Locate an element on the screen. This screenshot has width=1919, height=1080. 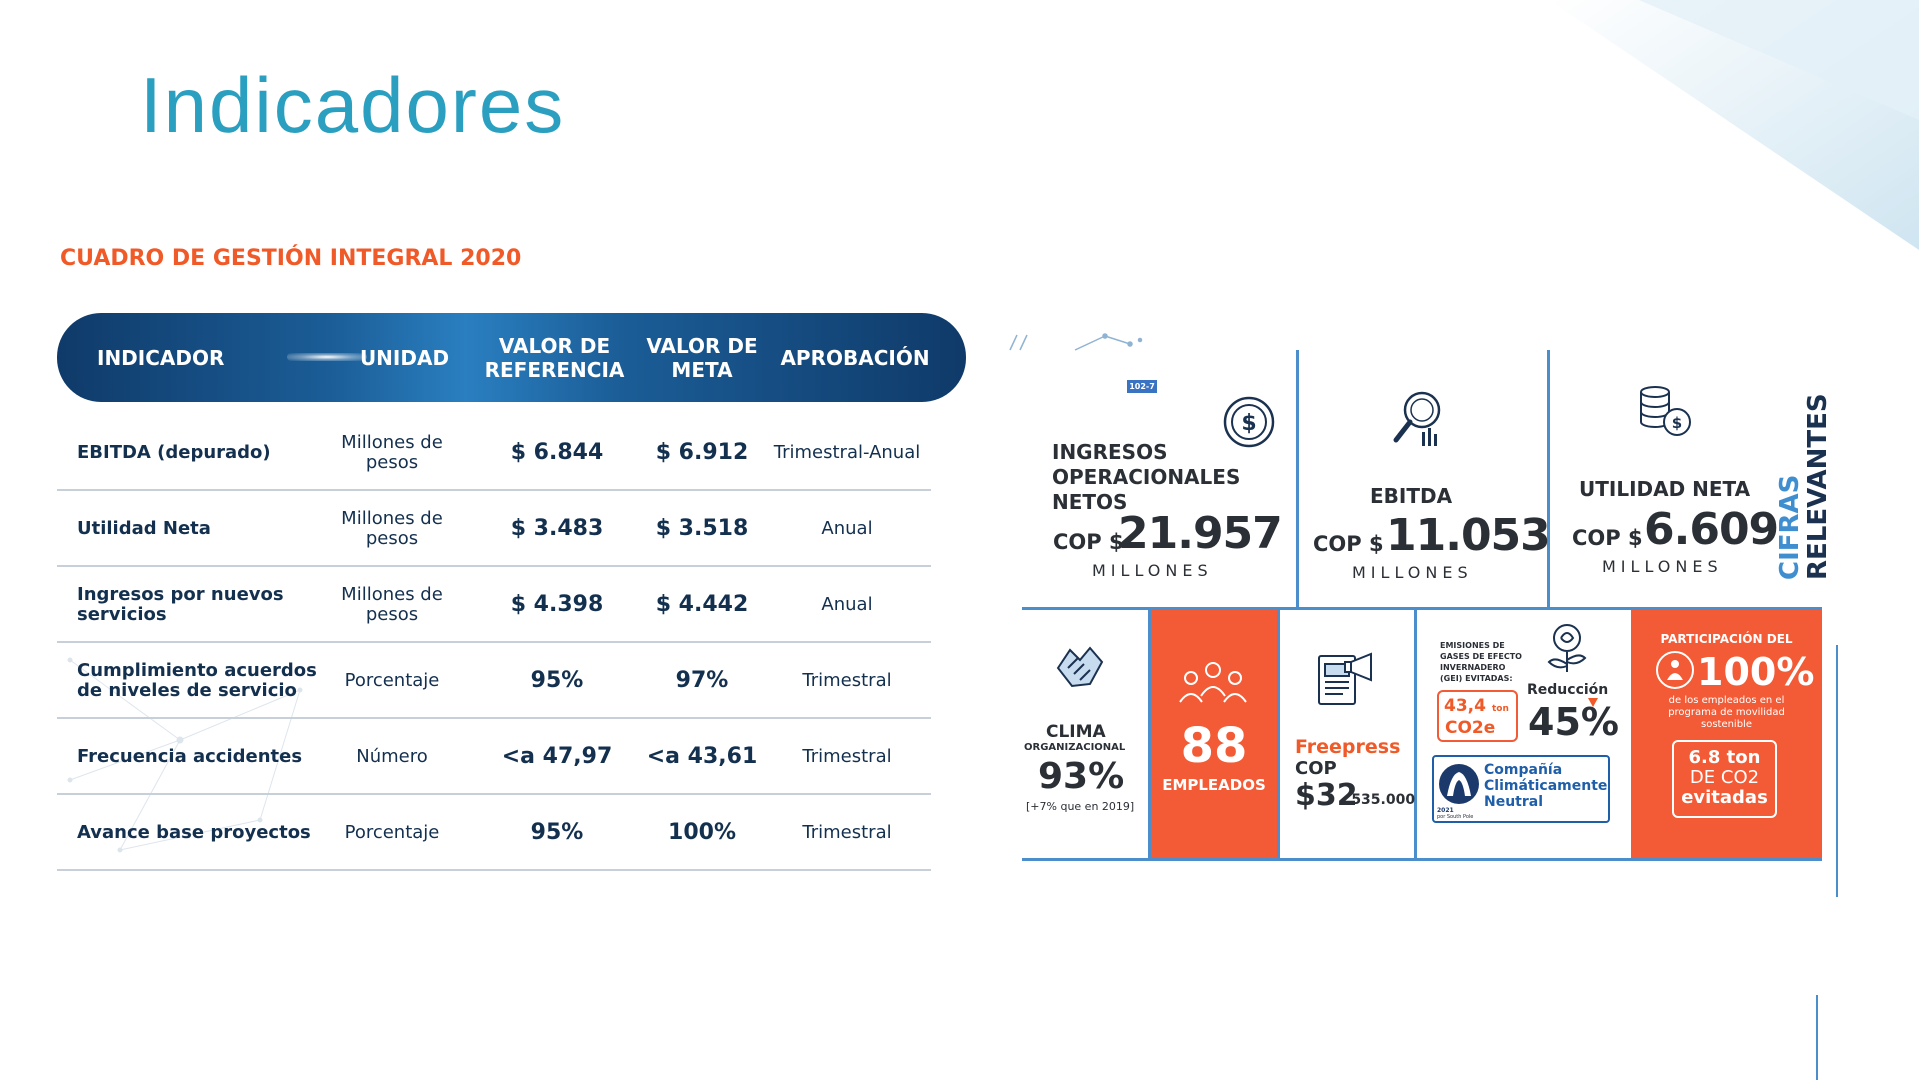
clima-label-1: CLIMA is located at coordinates (1076, 732).